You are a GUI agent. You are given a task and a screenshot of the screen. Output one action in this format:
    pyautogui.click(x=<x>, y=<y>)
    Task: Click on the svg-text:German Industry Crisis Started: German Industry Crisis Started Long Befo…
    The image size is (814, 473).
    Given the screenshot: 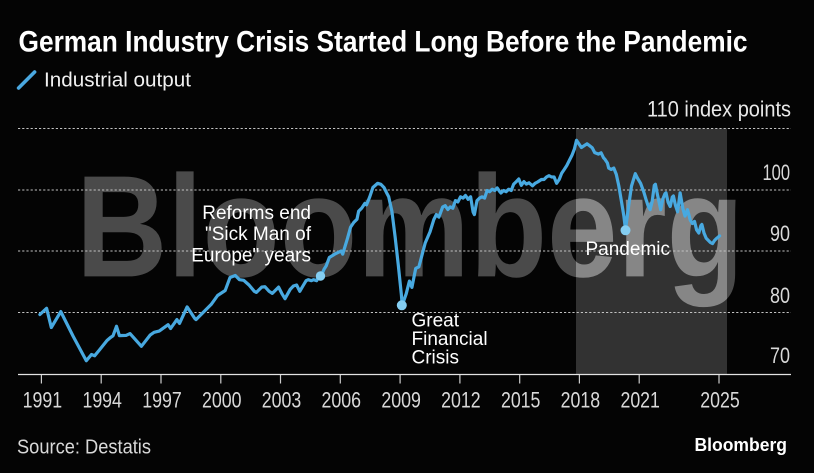 What is the action you would take?
    pyautogui.click(x=383, y=42)
    